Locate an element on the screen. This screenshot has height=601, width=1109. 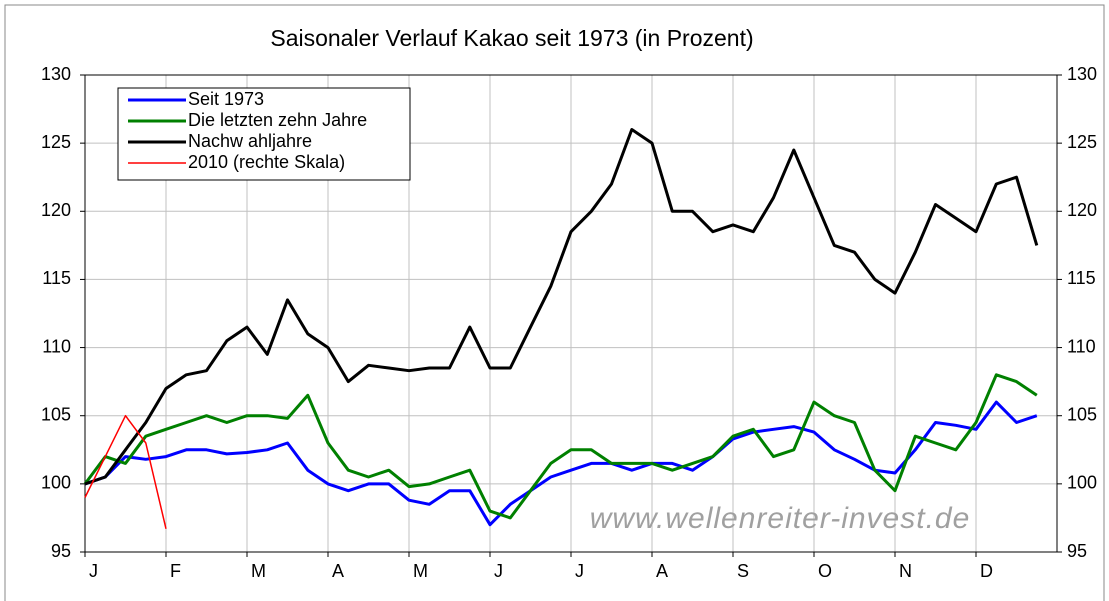
y2-tick-label: 95 is located at coordinates (1077, 551).